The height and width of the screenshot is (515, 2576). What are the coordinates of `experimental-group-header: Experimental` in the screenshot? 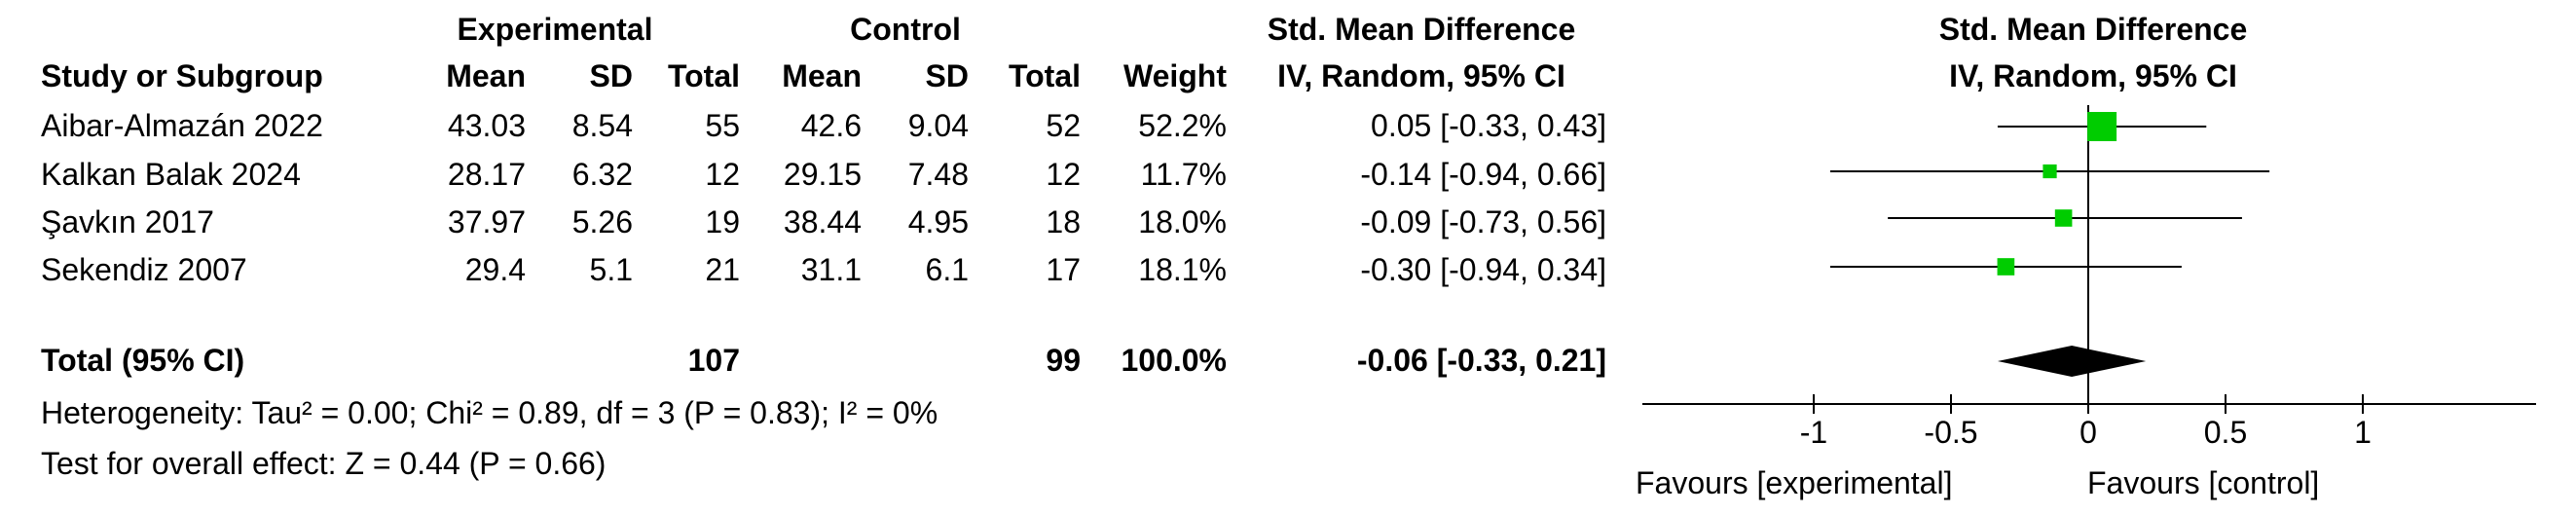 It's located at (555, 29).